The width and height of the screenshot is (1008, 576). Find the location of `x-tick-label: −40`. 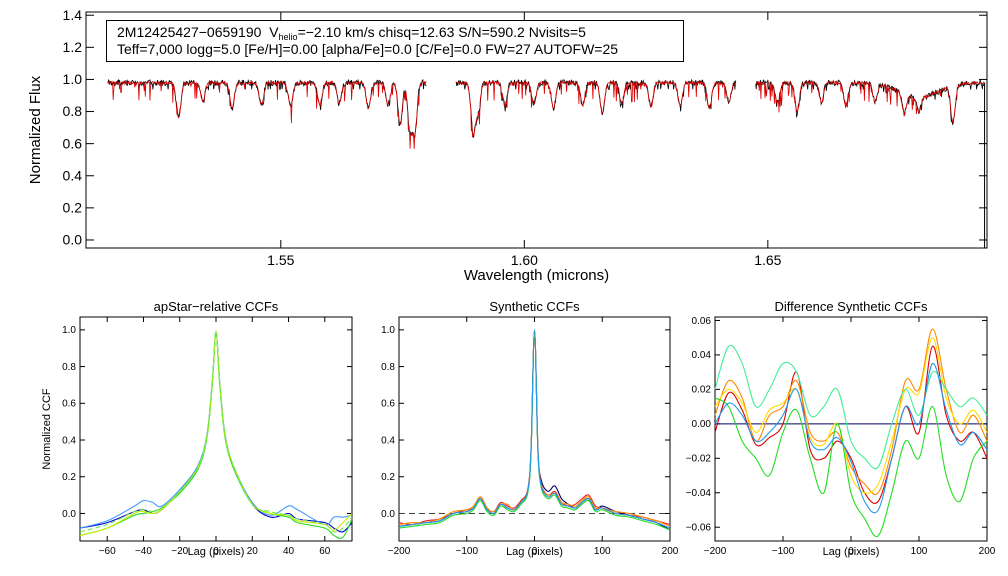

x-tick-label: −40 is located at coordinates (143, 551).